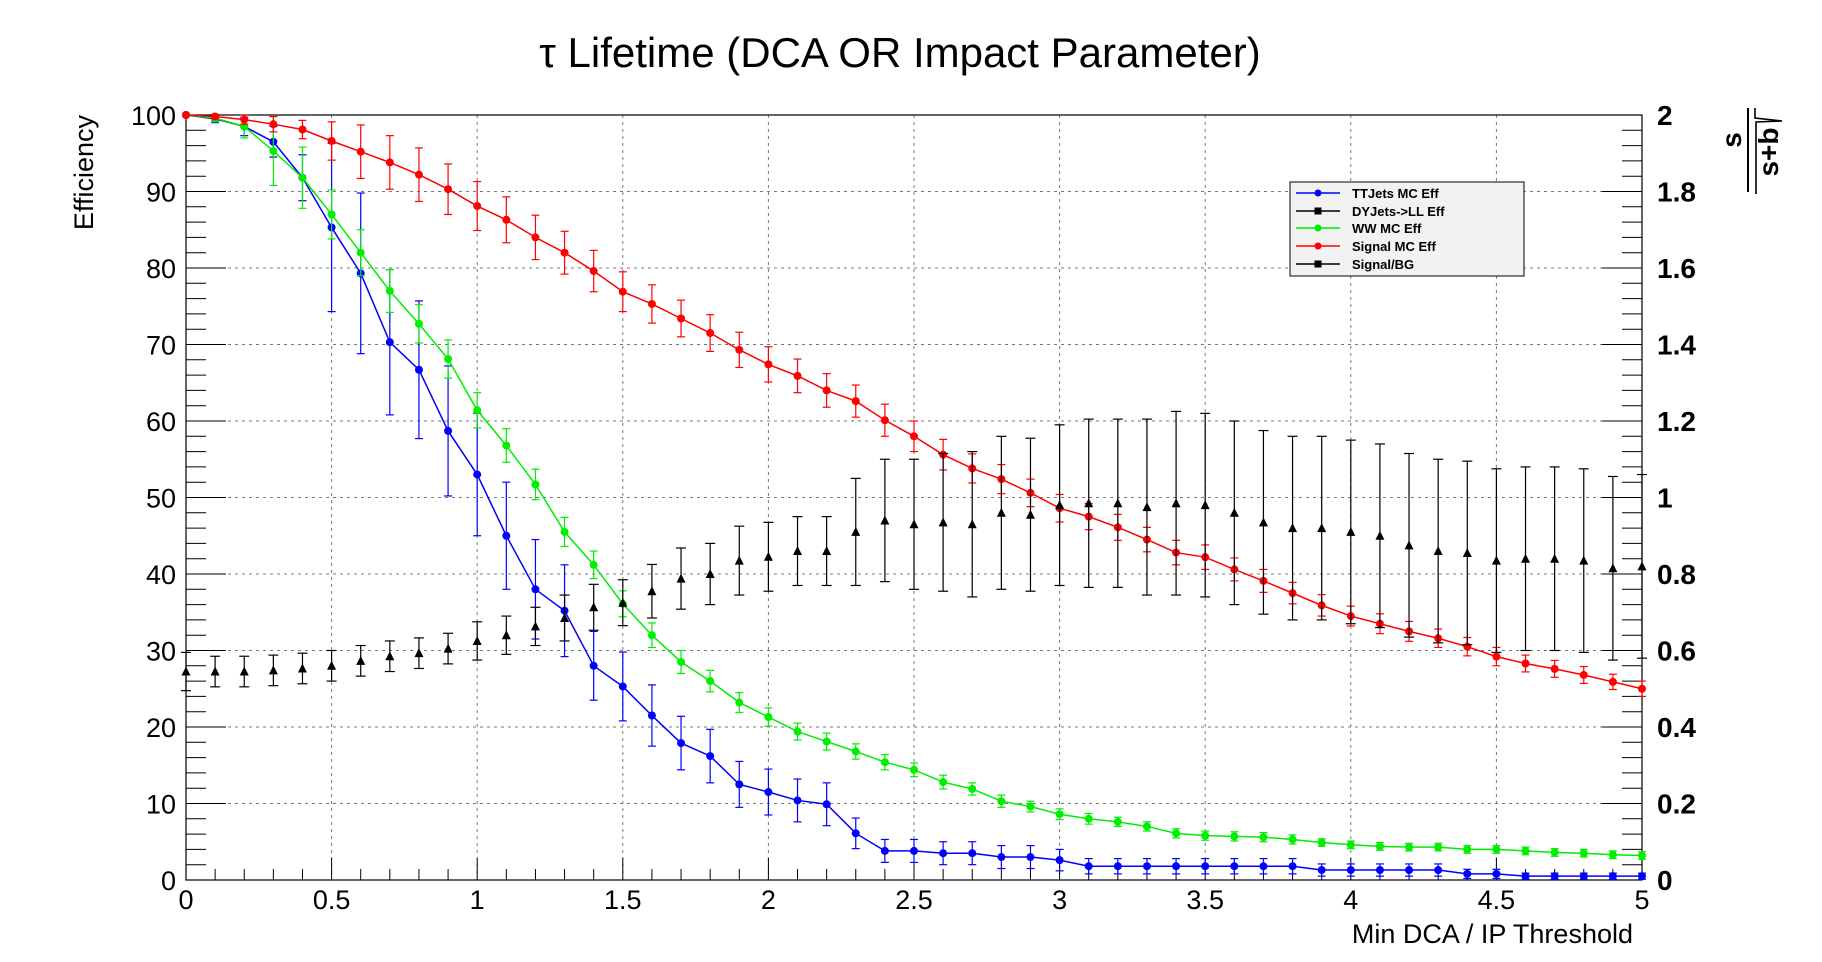 This screenshot has height=962, width=1822. Describe the element at coordinates (899, 52) in the screenshot. I see `chart-title: τ Lifetime (DCA OR Impact Parameter)` at that location.